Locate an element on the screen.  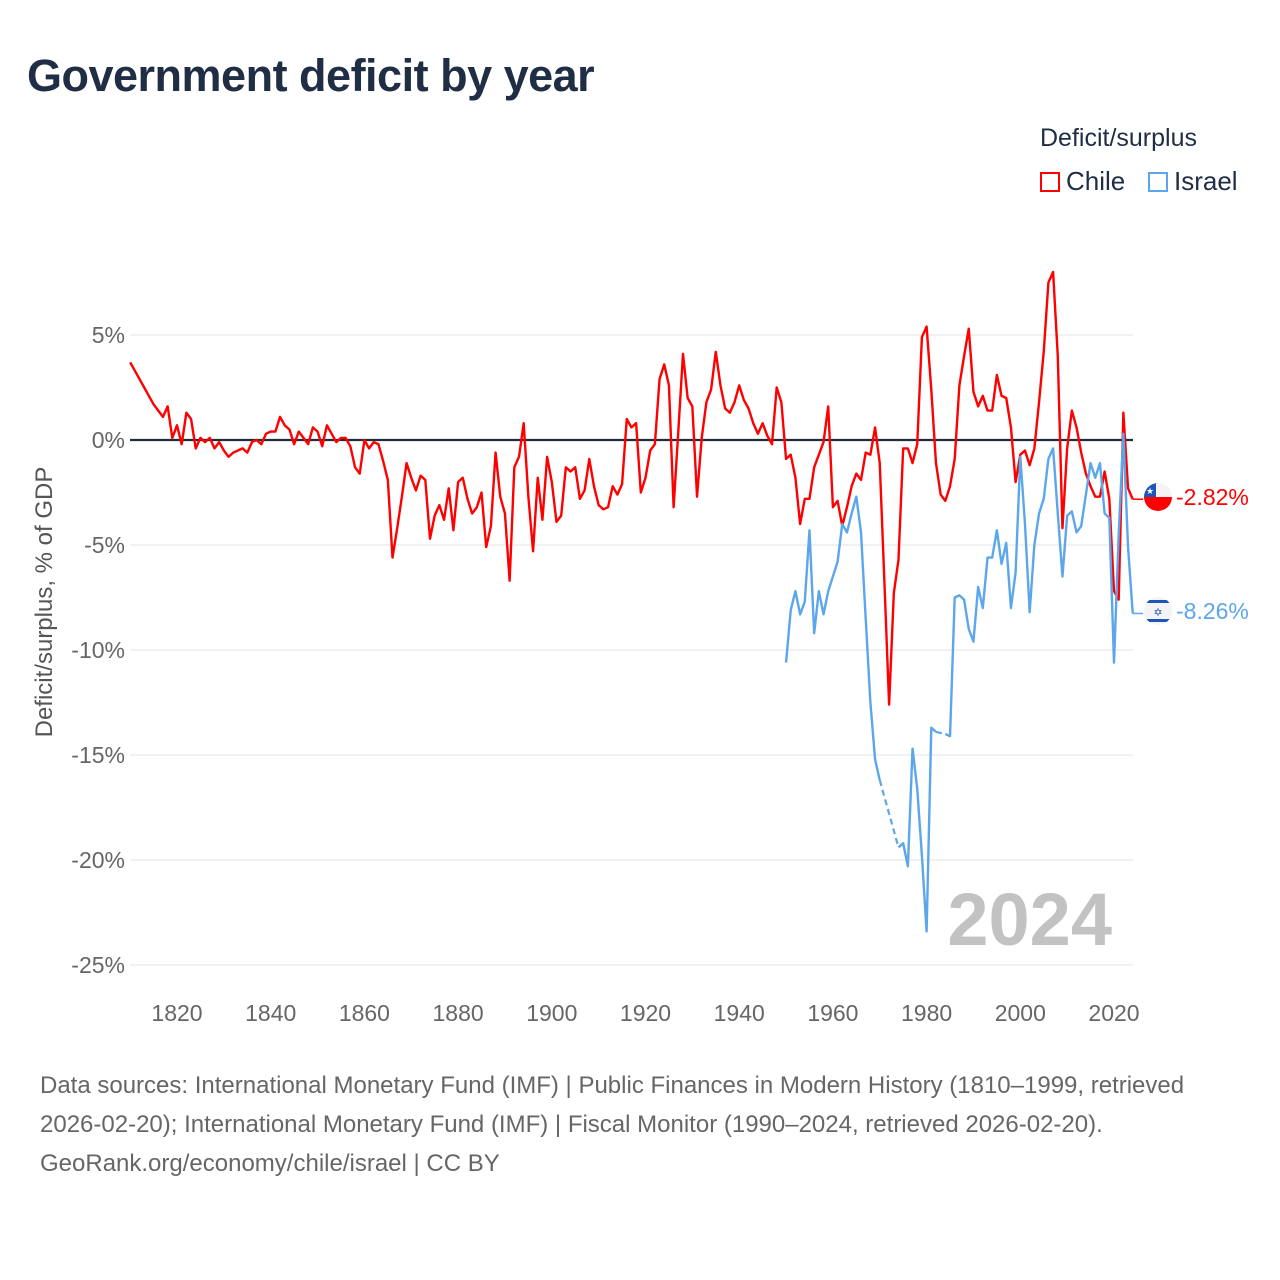
legend-item-israel: Israel is located at coordinates (1193, 181).